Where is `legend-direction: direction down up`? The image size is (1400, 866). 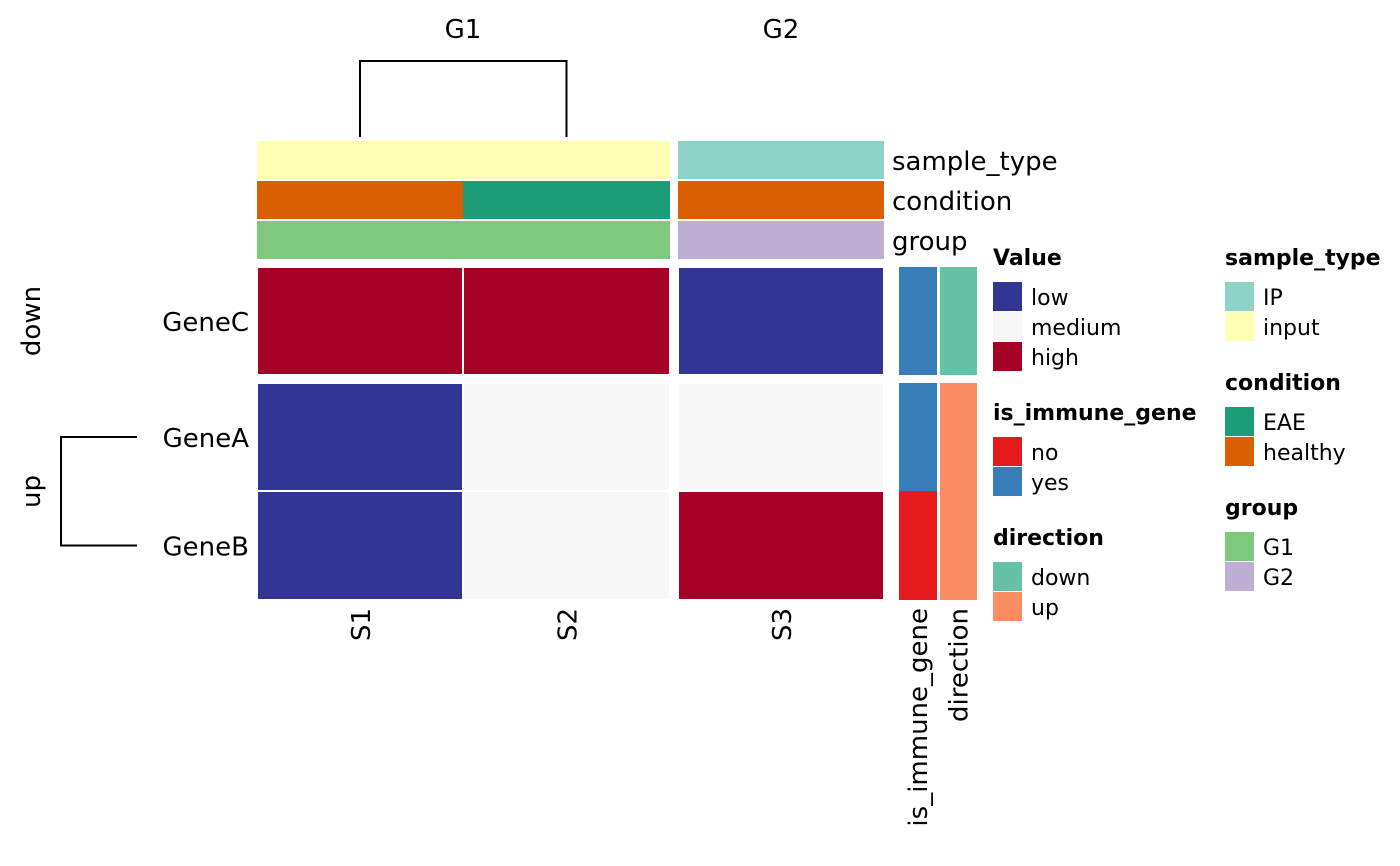 legend-direction: direction down up is located at coordinates (1048, 573).